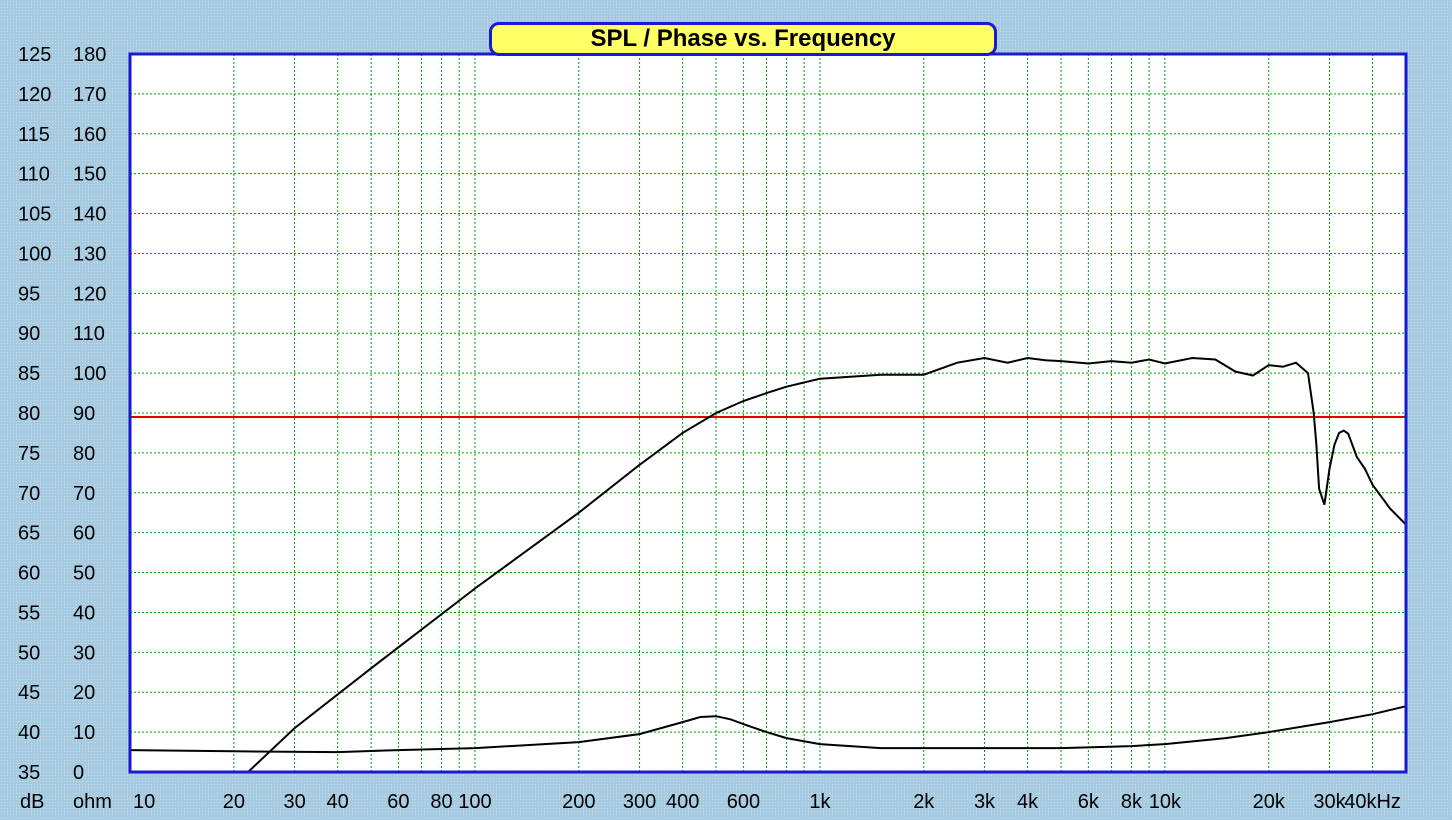 The width and height of the screenshot is (1452, 820). Describe the element at coordinates (89, 334) in the screenshot. I see `y-tick-label-ohm: 110` at that location.